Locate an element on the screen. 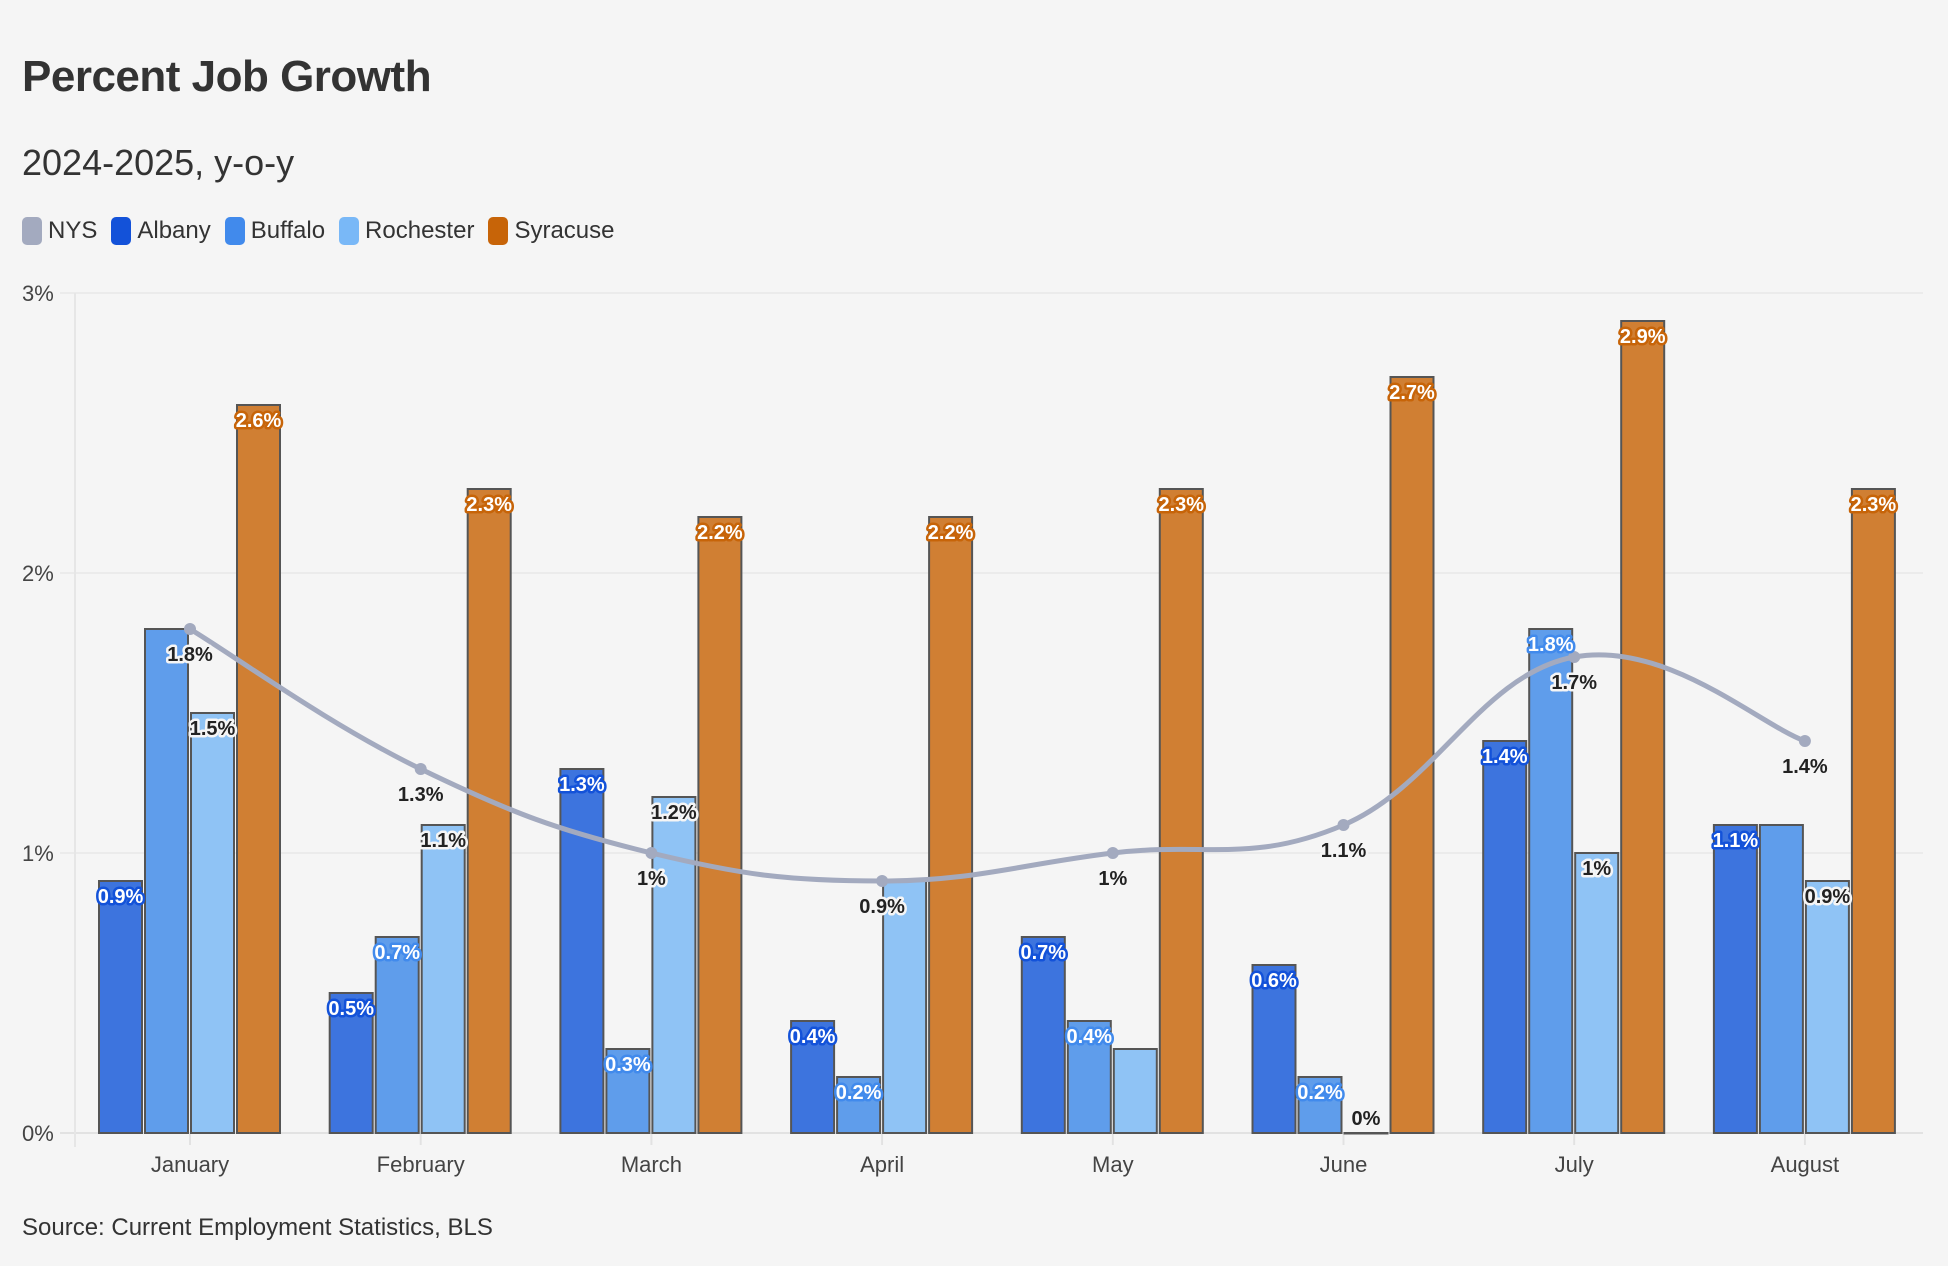 The width and height of the screenshot is (1948, 1266). data-label-buffalo: 0.7% is located at coordinates (397, 953).